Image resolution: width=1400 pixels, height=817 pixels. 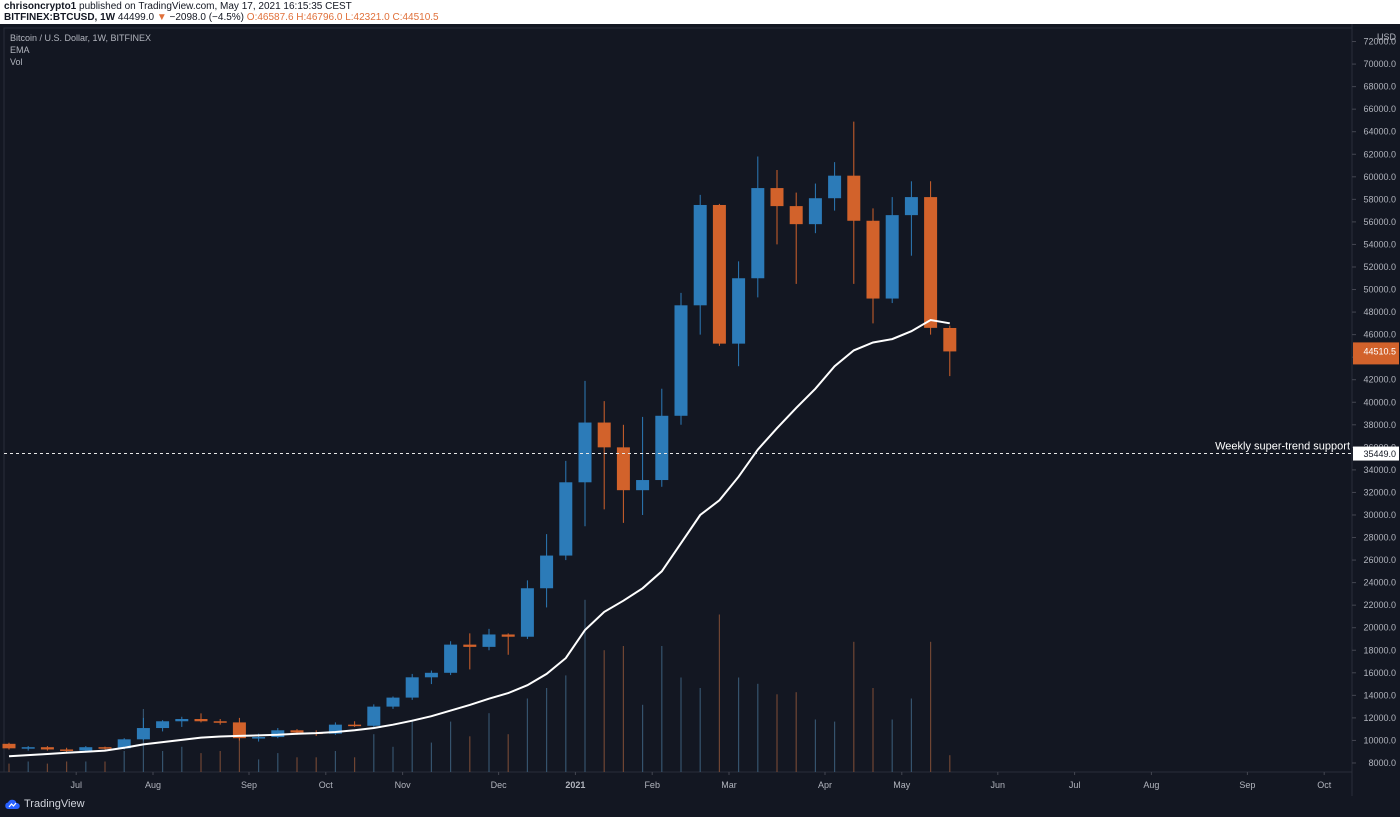 I want to click on y-tick-label: 66000.0, so click(x=1379, y=109).